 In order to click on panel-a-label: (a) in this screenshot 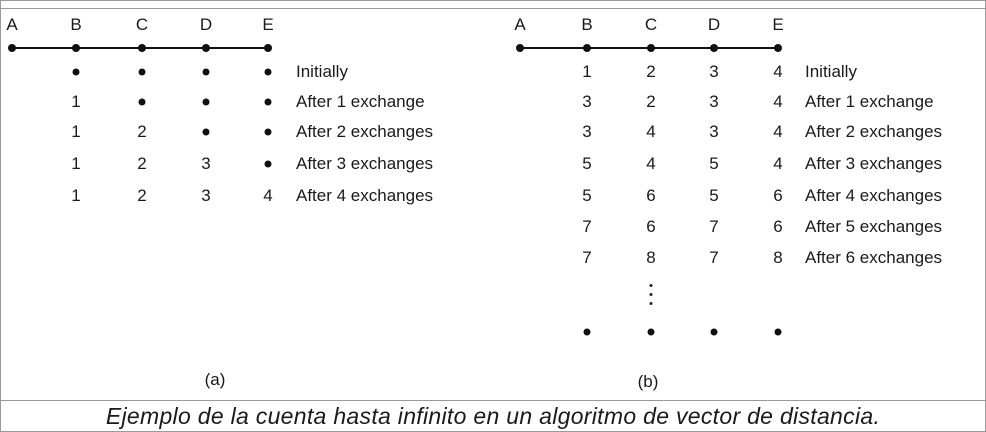, I will do `click(215, 379)`.